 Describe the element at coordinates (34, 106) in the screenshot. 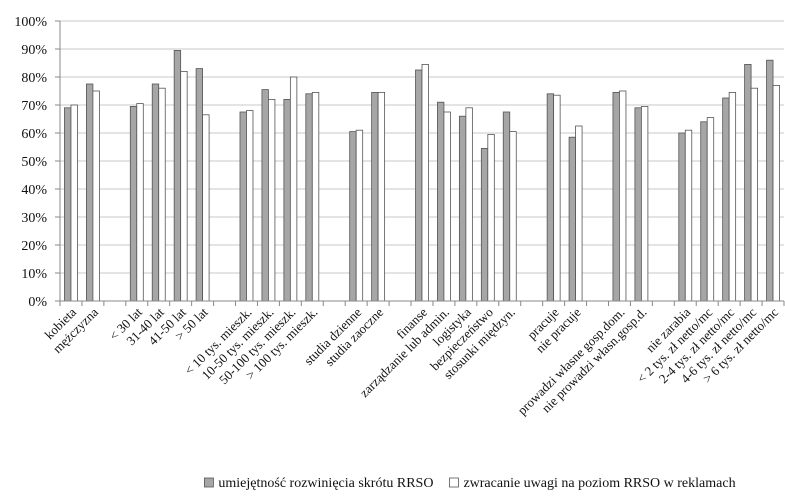

I see `y-axis-tick-label: 70%` at that location.